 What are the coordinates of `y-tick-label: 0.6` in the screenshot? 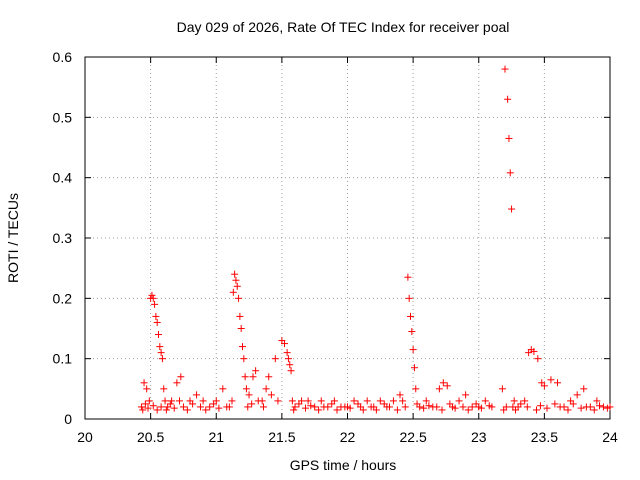 It's located at (63, 57).